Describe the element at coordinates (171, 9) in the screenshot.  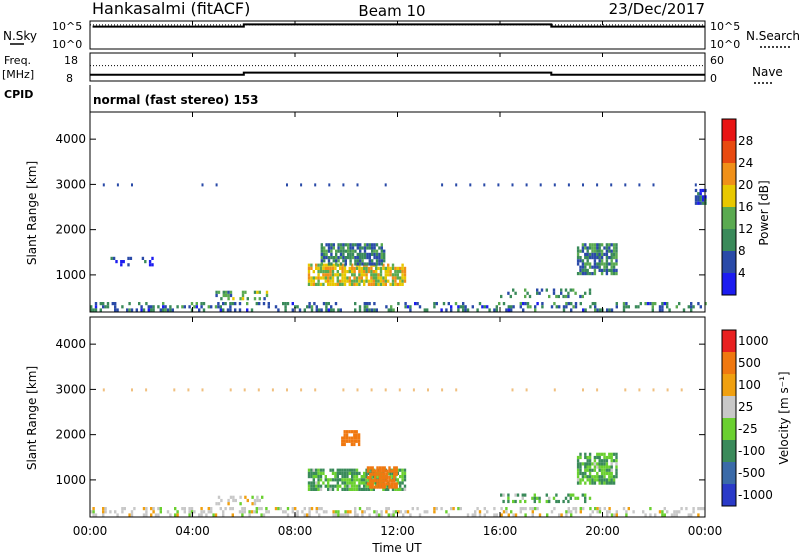
I see `station-title: Hankasalmi (fitACF)` at that location.